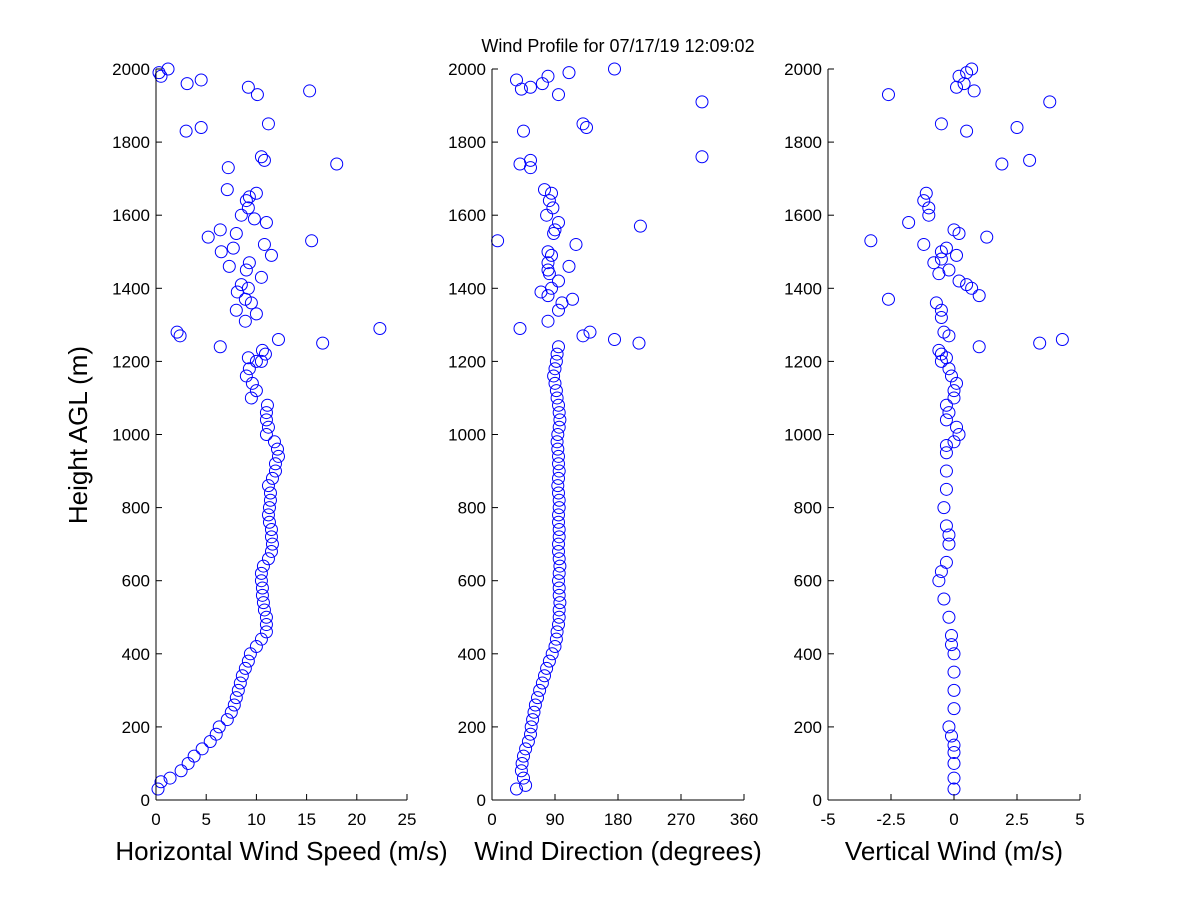 Image resolution: width=1200 pixels, height=900 pixels. What do you see at coordinates (618, 819) in the screenshot?
I see `x-tick-label: 180` at bounding box center [618, 819].